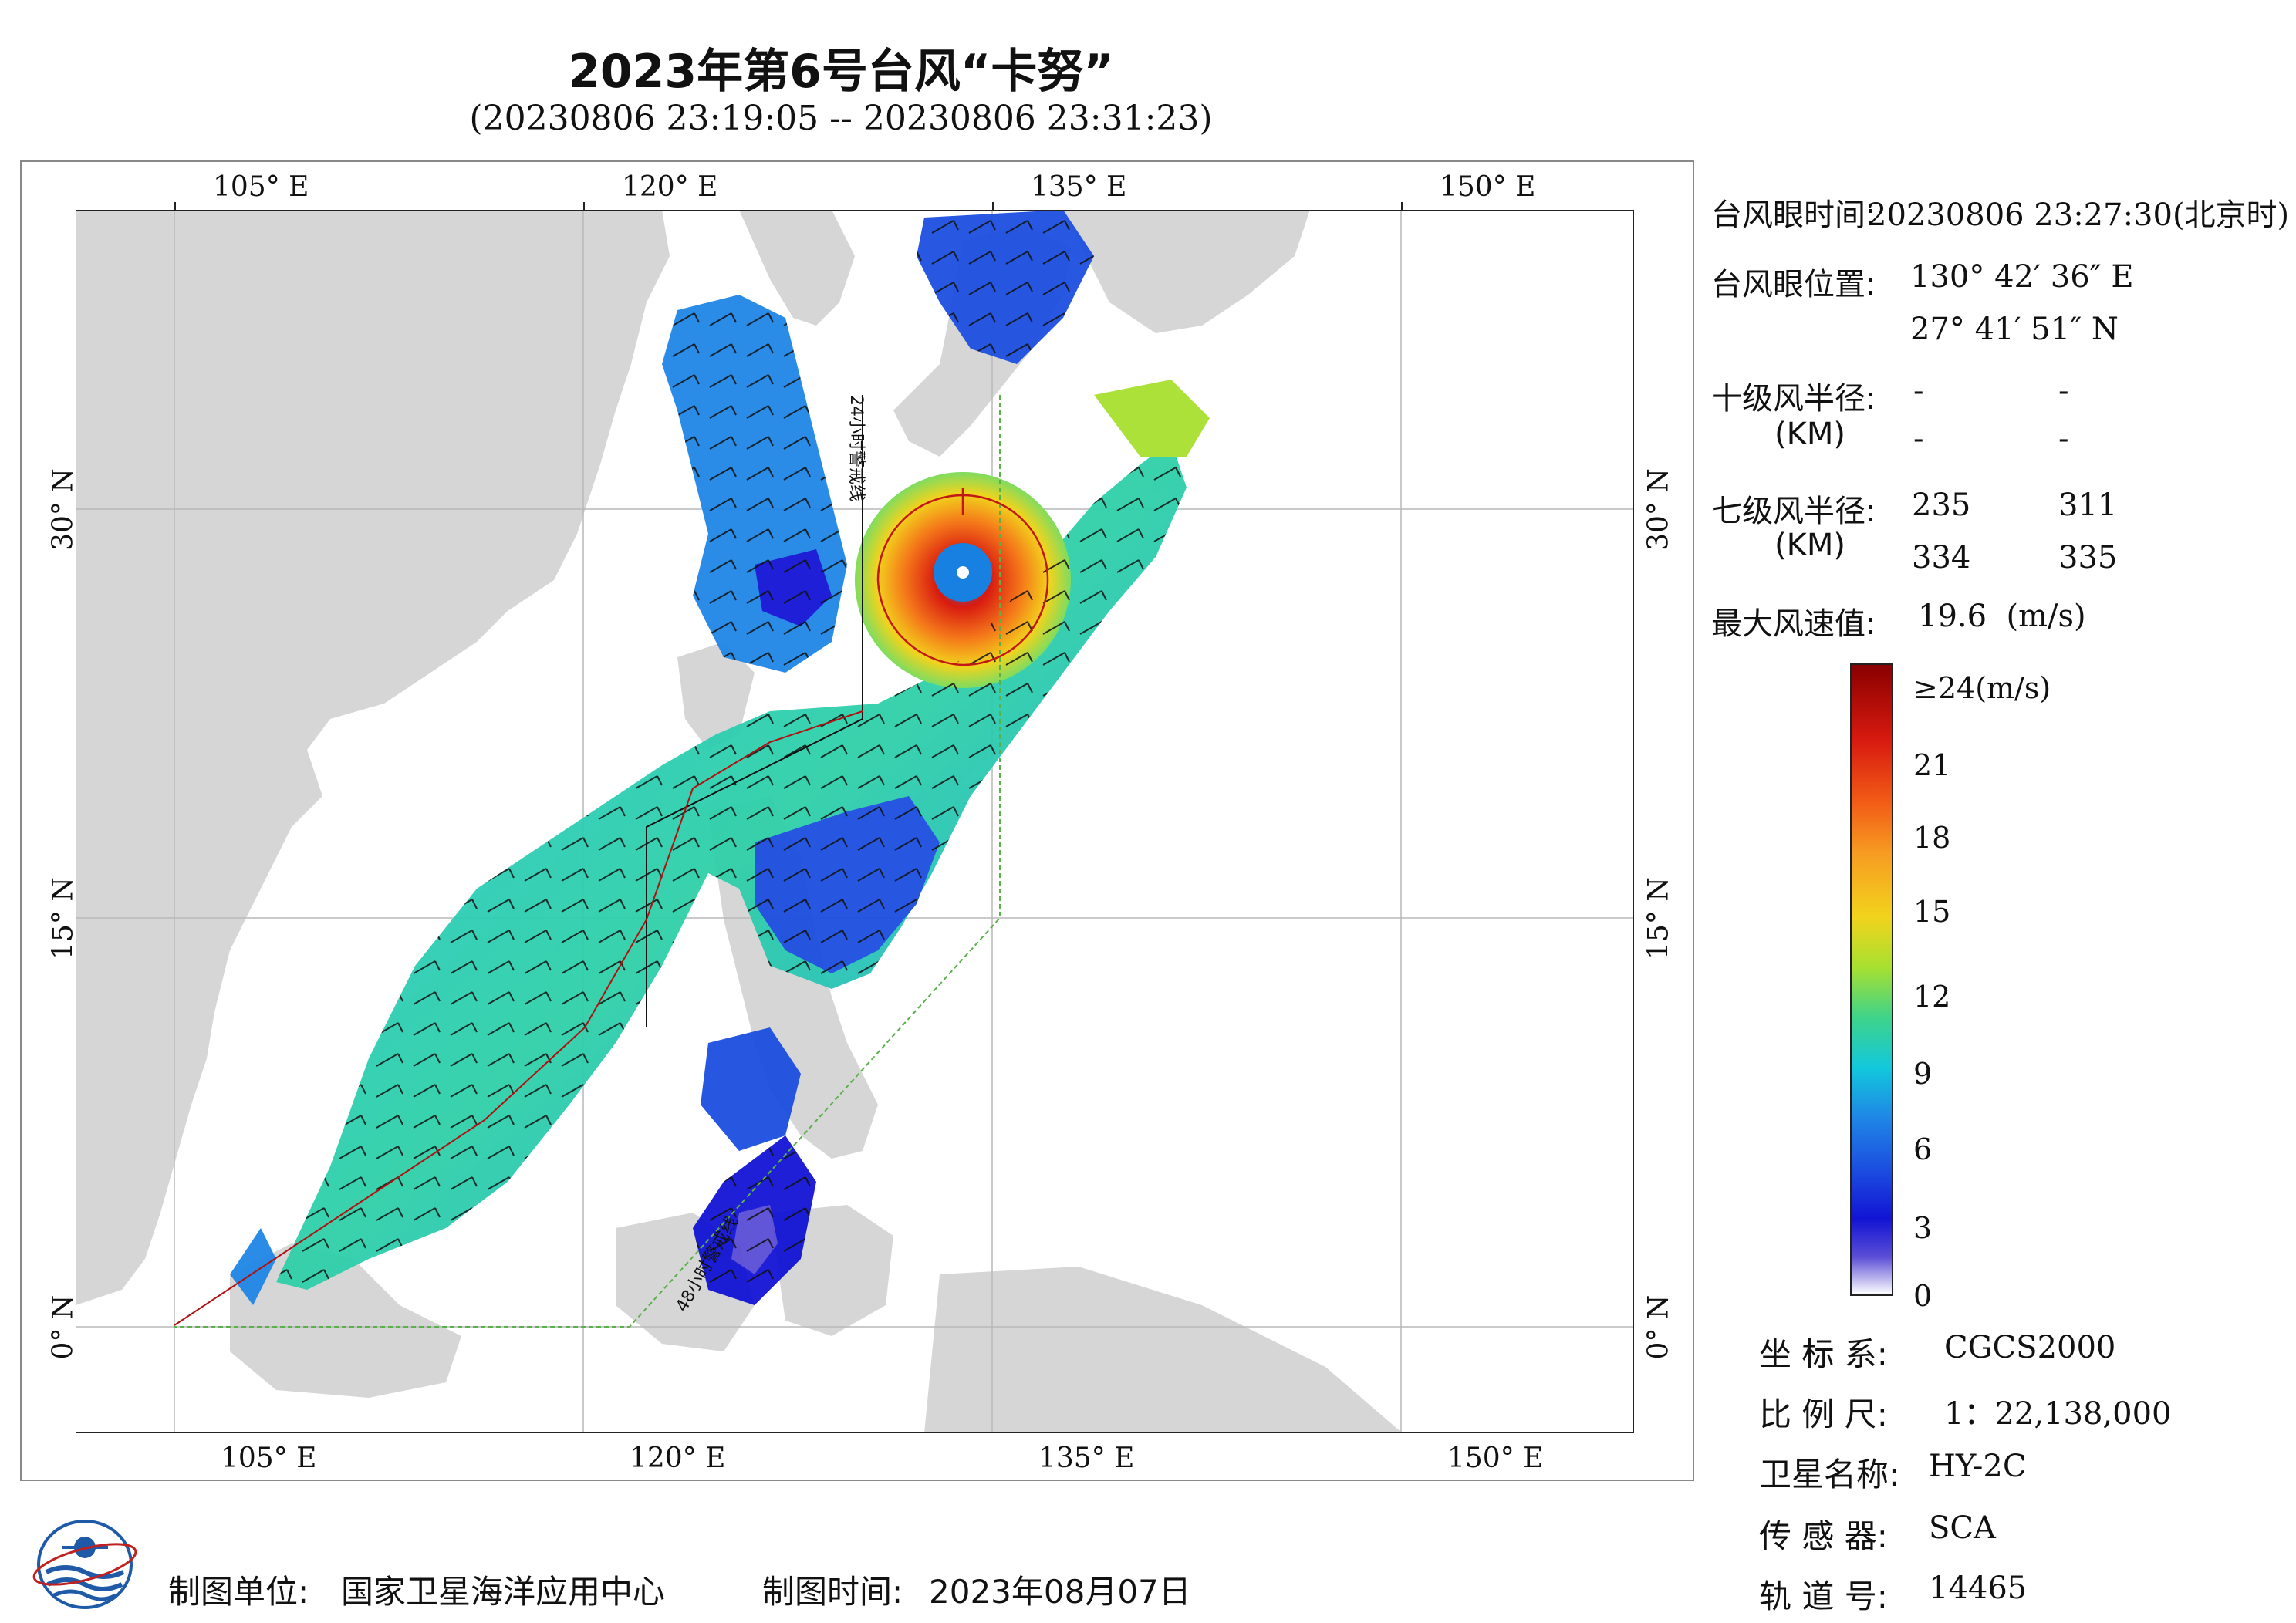 This screenshot has width=2296, height=1623. Describe the element at coordinates (63, 509) in the screenshot. I see `lat-label-left-30: 30° N` at that location.